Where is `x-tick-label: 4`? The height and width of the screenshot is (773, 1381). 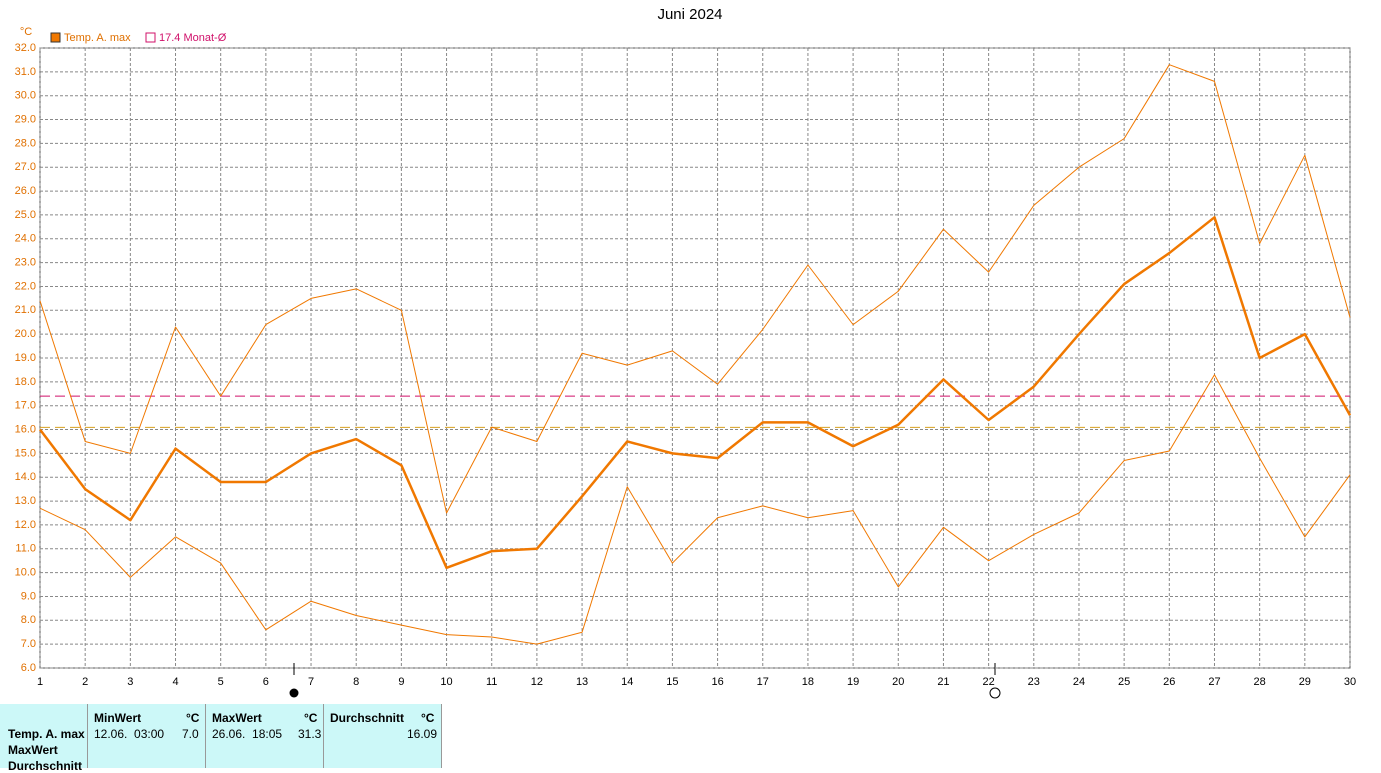 x-tick-label: 4 is located at coordinates (175, 682).